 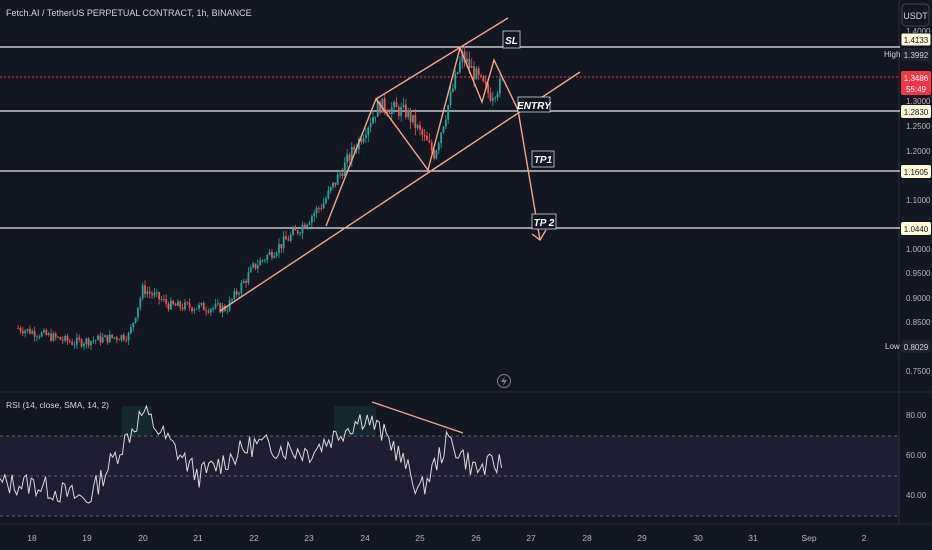 I want to click on annotation-tp1: TP1, so click(x=543, y=159).